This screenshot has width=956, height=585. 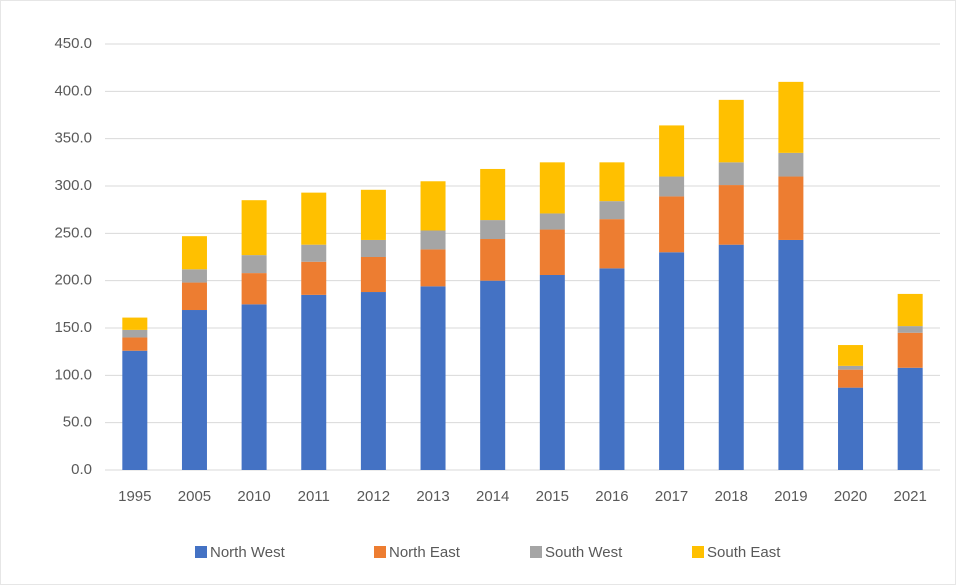 I want to click on x-tick-label: 2017, so click(x=671, y=496).